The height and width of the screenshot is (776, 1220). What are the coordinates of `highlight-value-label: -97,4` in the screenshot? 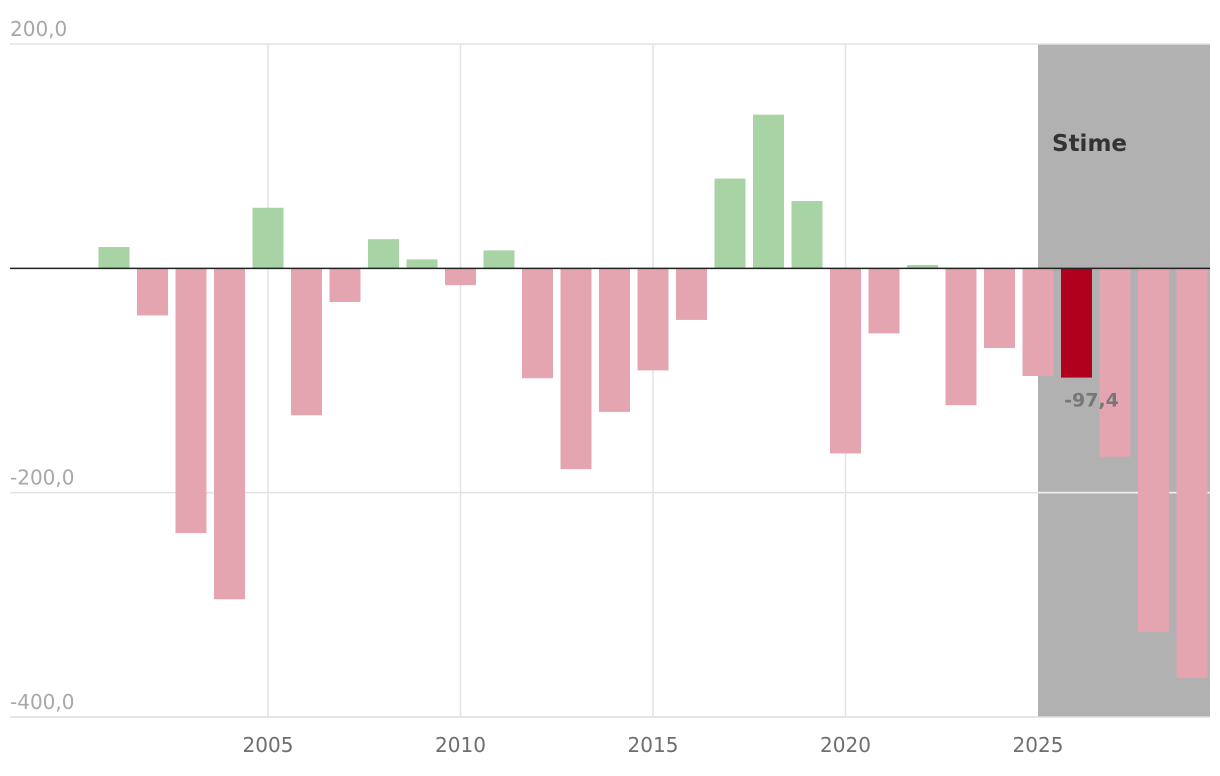 It's located at (1091, 401).